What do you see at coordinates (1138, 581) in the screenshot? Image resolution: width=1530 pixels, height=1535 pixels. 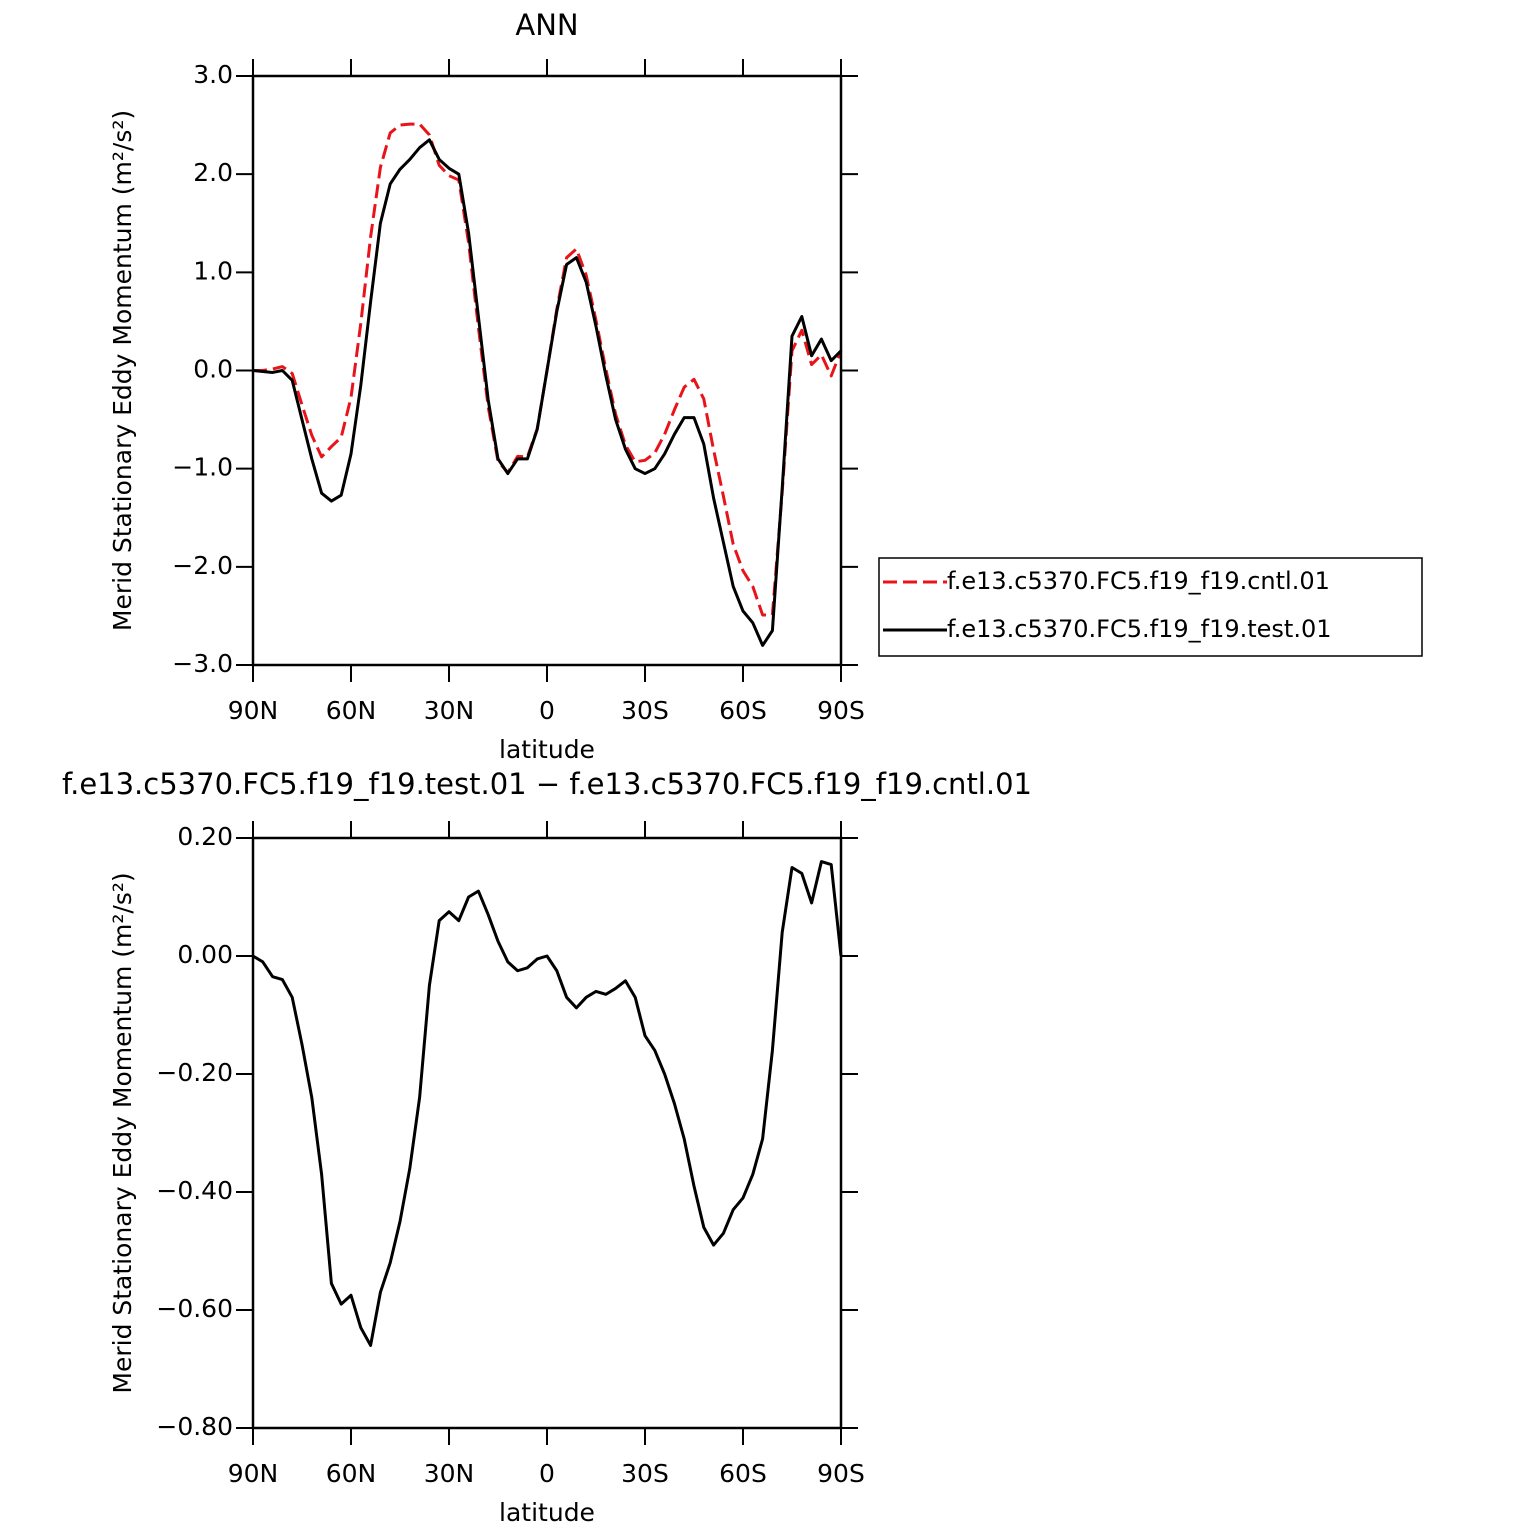 I see `legend-label: f.e13.c5370.FC5.f19_f19.cntl.01` at bounding box center [1138, 581].